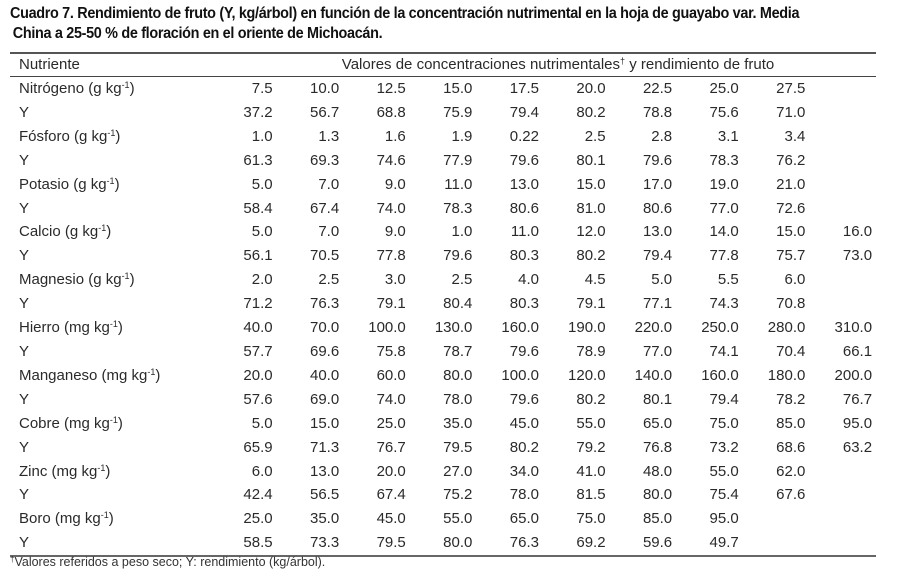  I want to click on table-cell: 67.6, so click(791, 495).